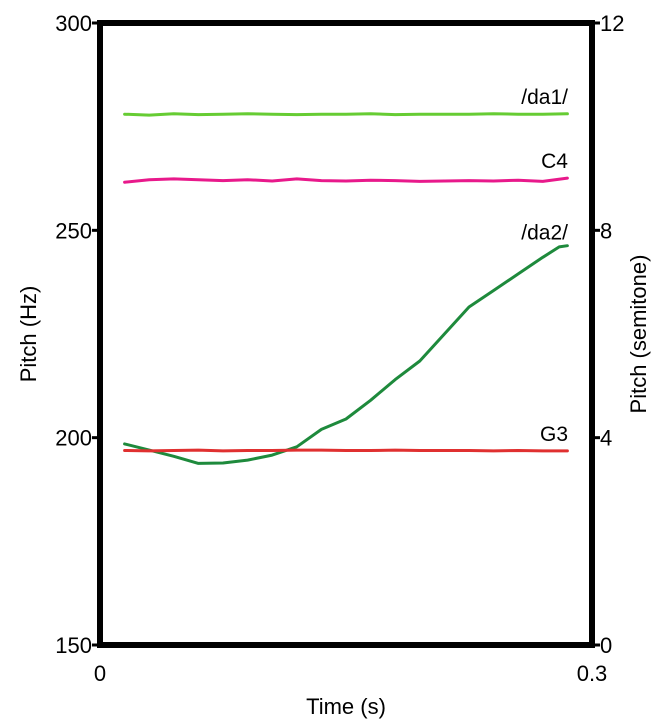 The height and width of the screenshot is (721, 662). Describe the element at coordinates (100, 673) in the screenshot. I see `x-tick-label-0: 0` at that location.